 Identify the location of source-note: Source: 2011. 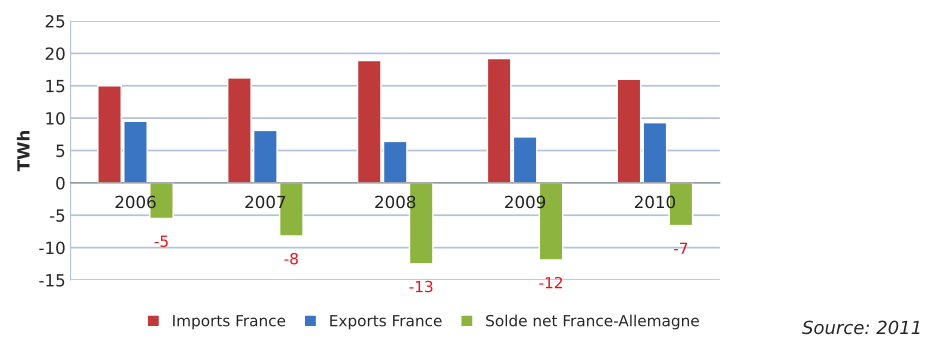
(861, 327).